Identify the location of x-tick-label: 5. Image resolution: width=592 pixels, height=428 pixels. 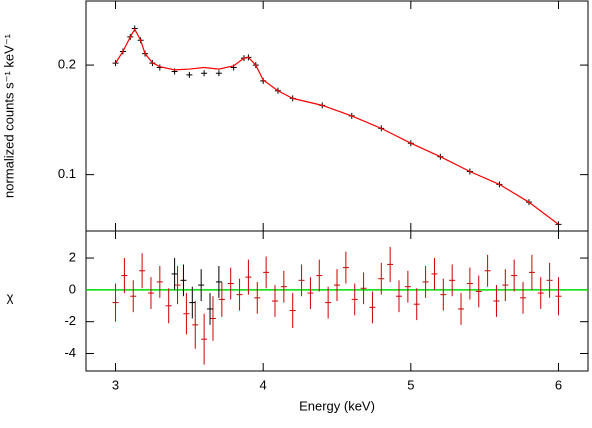
(410, 384).